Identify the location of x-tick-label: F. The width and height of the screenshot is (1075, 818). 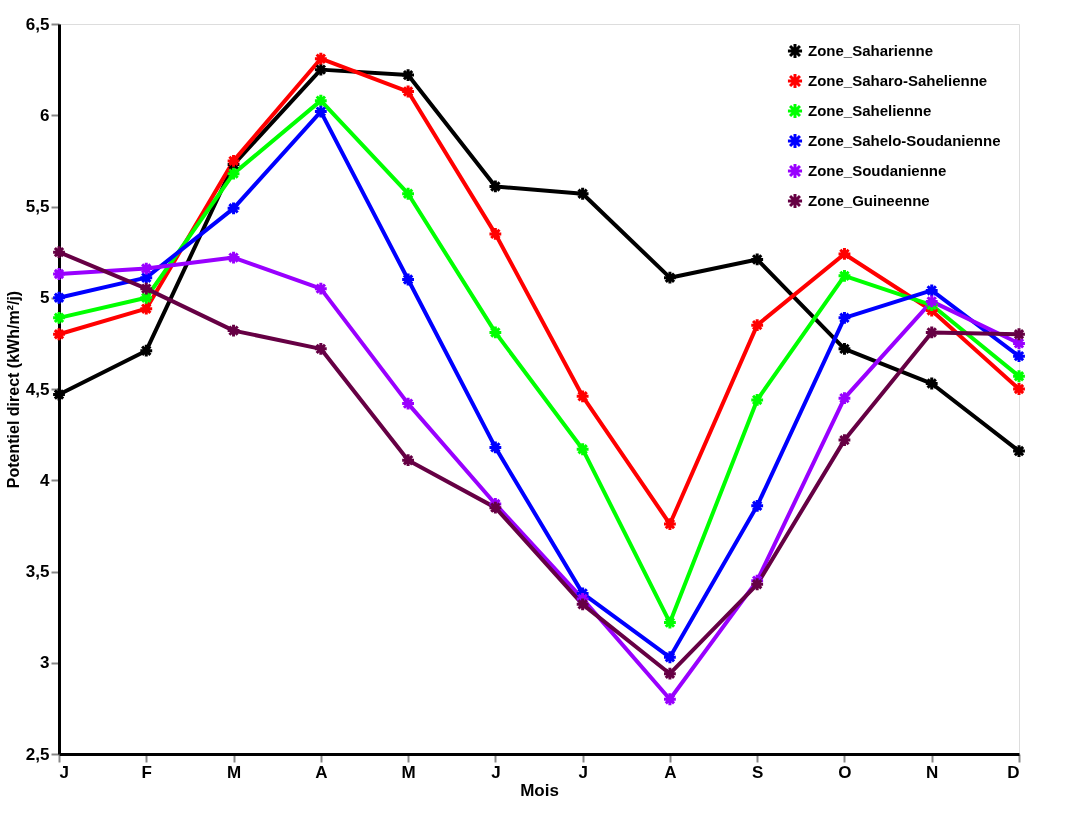
(146, 772).